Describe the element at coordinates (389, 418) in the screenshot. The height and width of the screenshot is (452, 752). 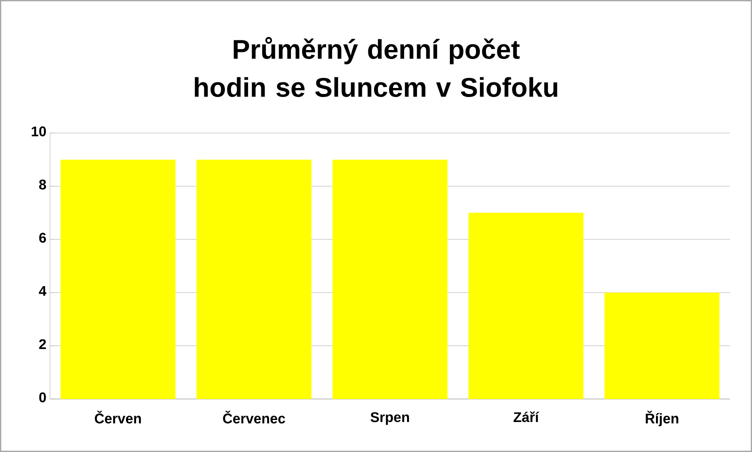
I see `x-tick-label: Srpen` at that location.